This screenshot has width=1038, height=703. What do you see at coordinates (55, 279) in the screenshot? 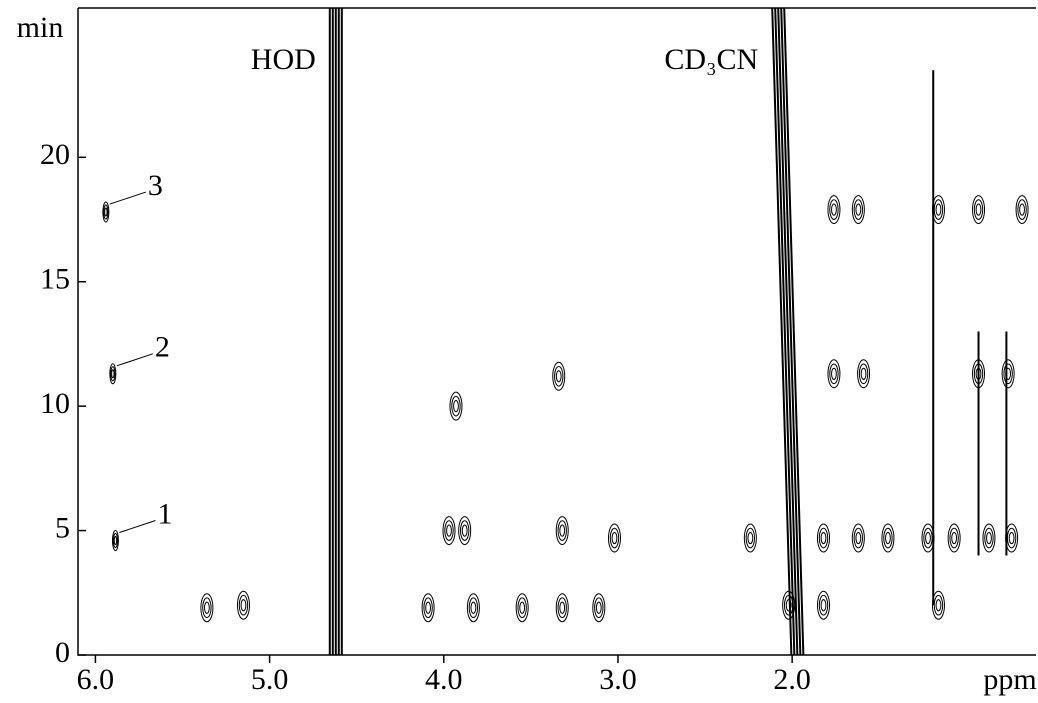
I see `y-tick-label: 15` at bounding box center [55, 279].